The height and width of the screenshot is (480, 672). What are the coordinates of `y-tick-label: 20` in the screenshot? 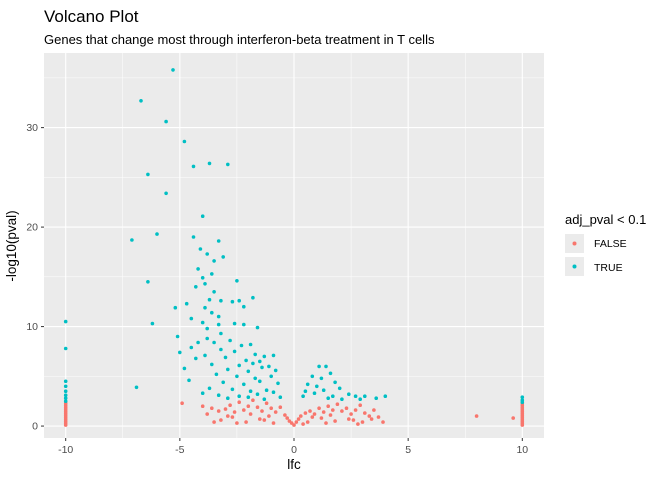 It's located at (32, 228).